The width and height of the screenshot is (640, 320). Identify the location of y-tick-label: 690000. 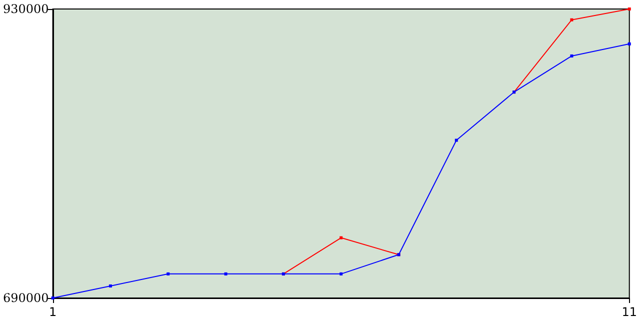
(25, 298).